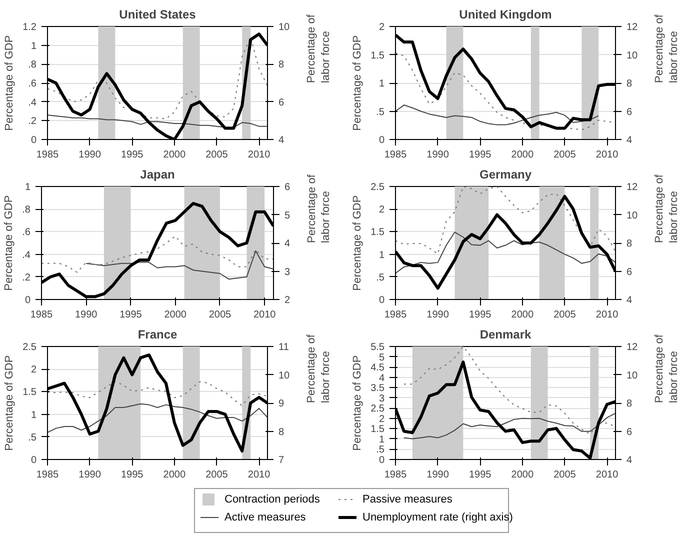 Image resolution: width=696 pixels, height=538 pixels. What do you see at coordinates (407, 500) in the screenshot?
I see `legend-label: Passive measures` at bounding box center [407, 500].